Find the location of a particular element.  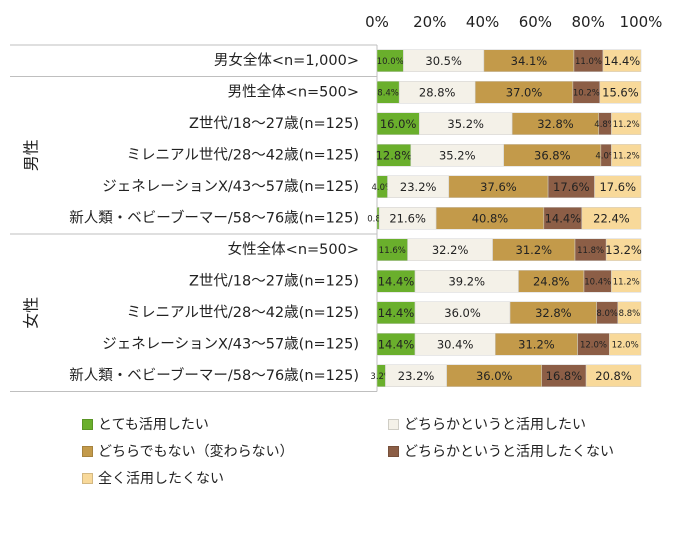

data-label: 10.4% is located at coordinates (597, 282).